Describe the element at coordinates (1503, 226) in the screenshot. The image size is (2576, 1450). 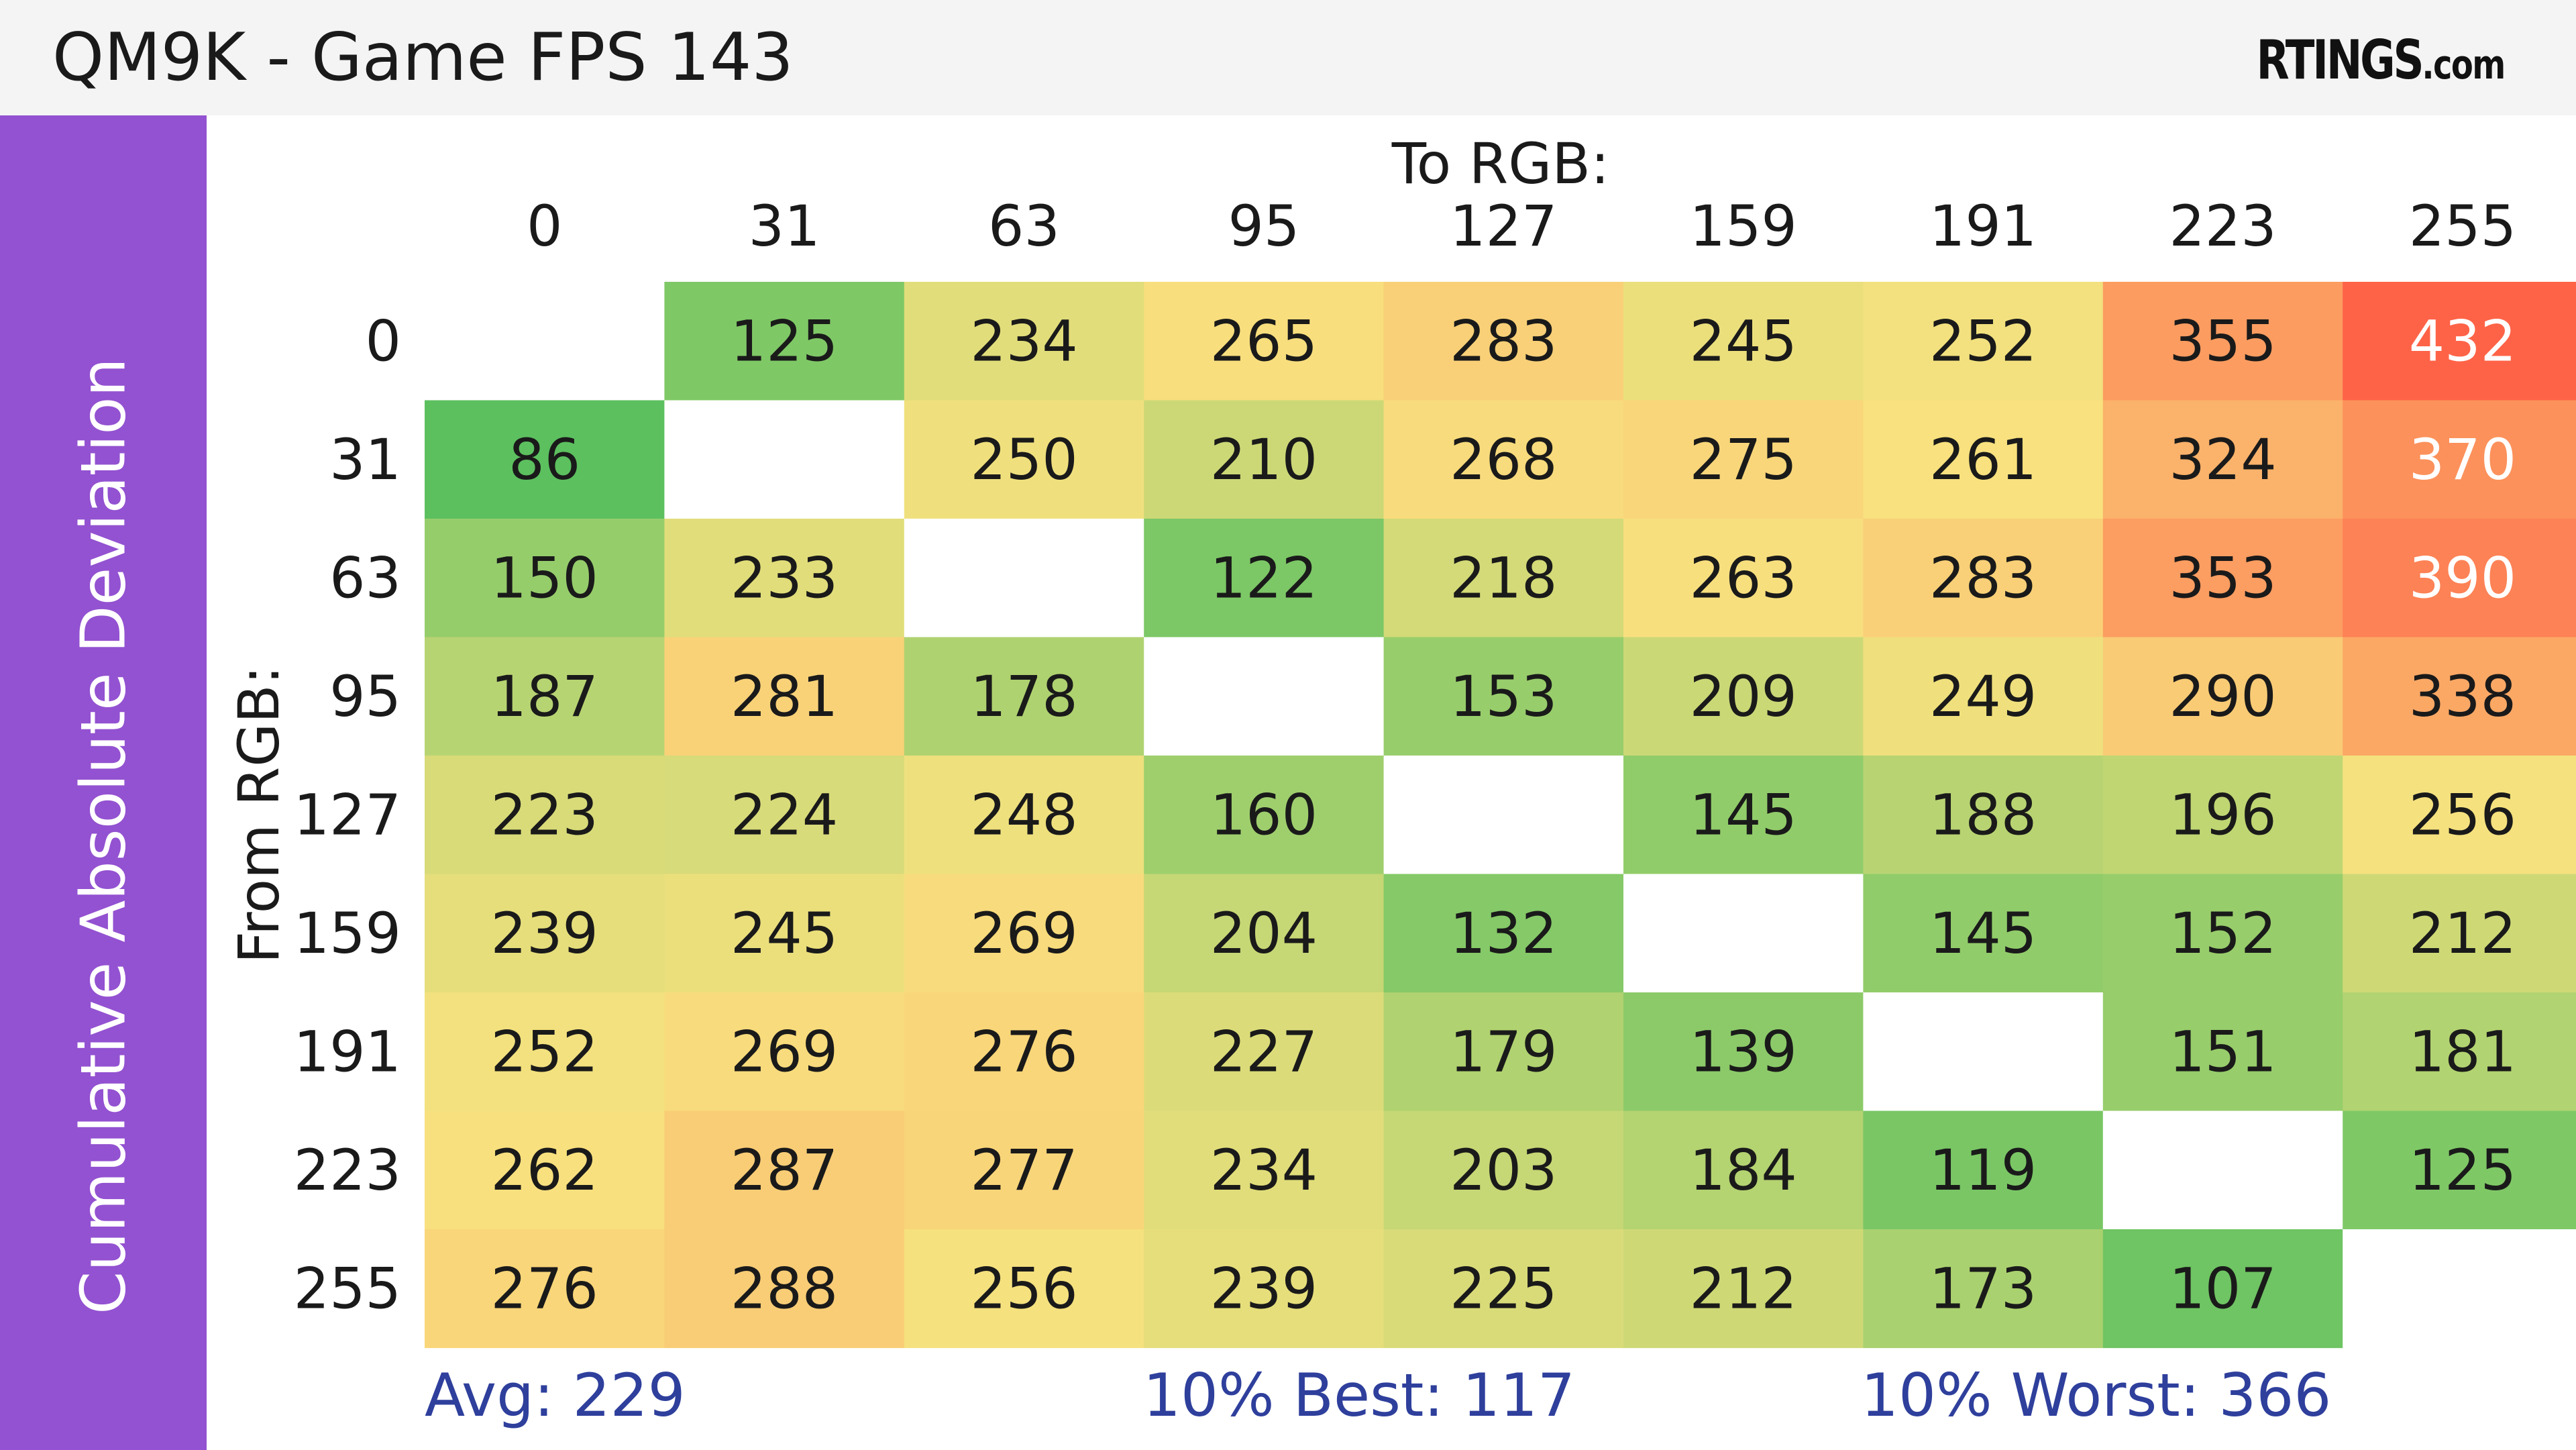
I see `x-tick-label: 127` at that location.